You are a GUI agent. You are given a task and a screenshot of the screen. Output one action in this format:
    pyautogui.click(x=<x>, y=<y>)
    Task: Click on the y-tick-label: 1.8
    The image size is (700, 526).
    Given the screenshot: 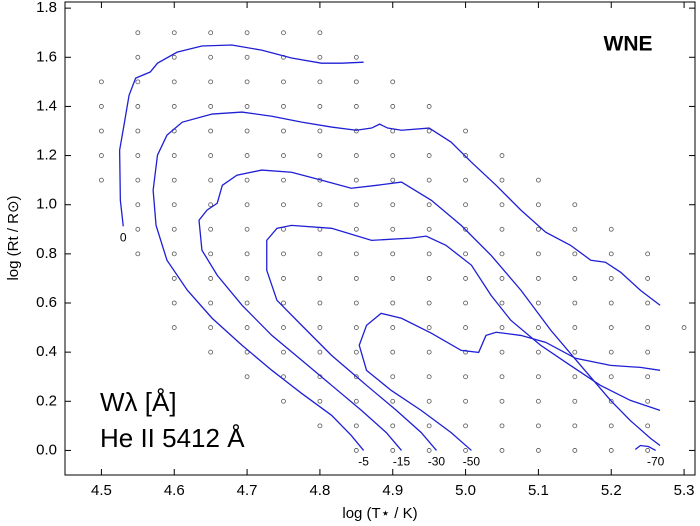 What is the action you would take?
    pyautogui.click(x=46, y=8)
    